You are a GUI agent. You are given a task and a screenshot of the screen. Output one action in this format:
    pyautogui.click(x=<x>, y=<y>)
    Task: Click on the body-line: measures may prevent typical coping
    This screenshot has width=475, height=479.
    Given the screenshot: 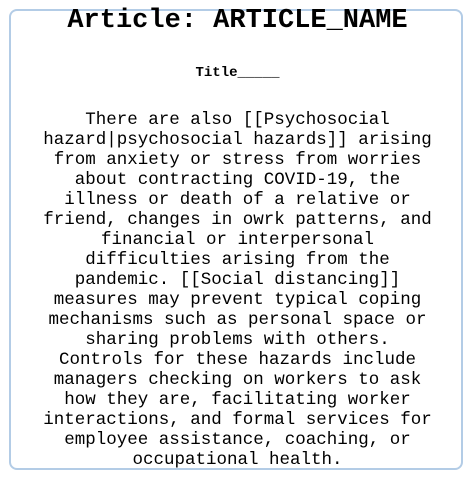 What is the action you would take?
    pyautogui.click(x=237, y=300)
    